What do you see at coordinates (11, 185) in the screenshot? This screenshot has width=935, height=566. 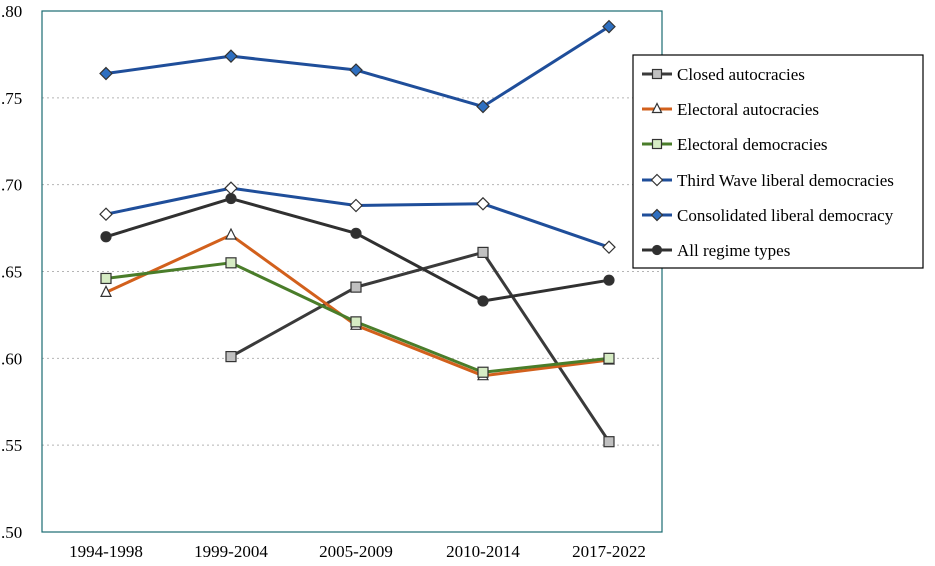 I see `y-tick-label: .70` at bounding box center [11, 185].